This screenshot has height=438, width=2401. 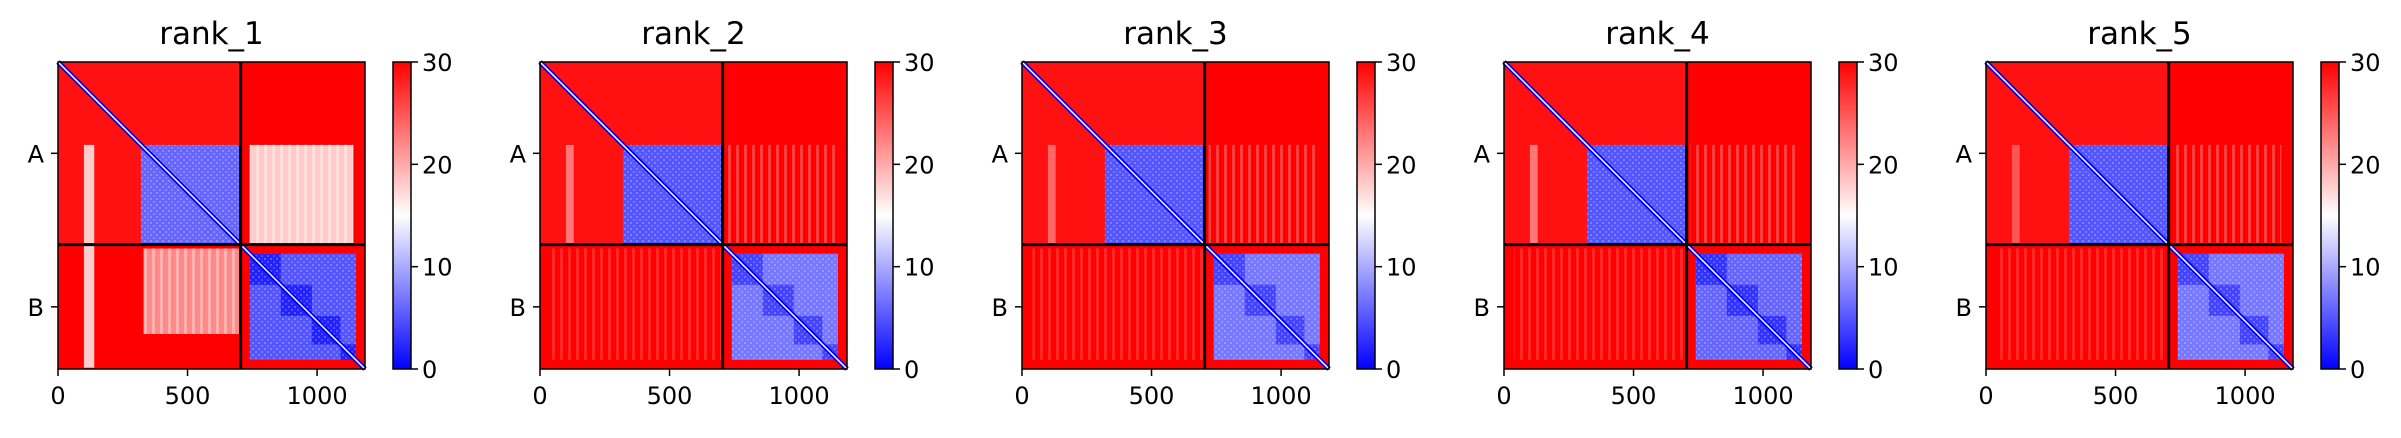 I want to click on heatmap-interchain-BA-texture, so click(x=192, y=291).